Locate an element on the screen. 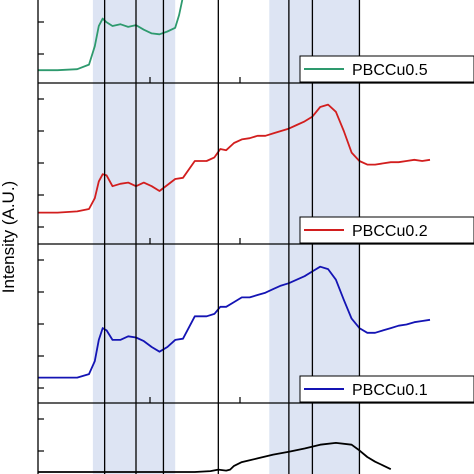 The width and height of the screenshot is (474, 474). spectrum-line-bottom is located at coordinates (215, 457).